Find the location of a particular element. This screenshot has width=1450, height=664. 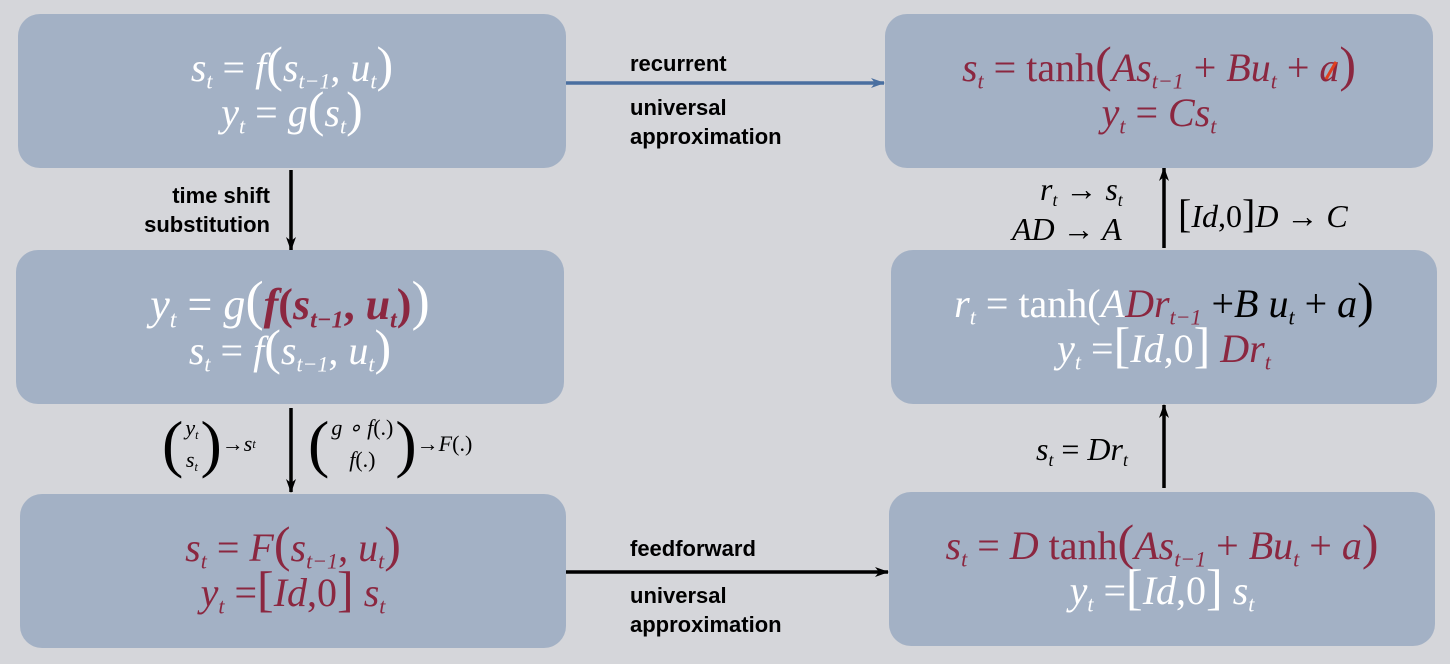

eq-feedforward-transition: st = D tanh(Ast−1 + But + a) is located at coordinates (1162, 543).